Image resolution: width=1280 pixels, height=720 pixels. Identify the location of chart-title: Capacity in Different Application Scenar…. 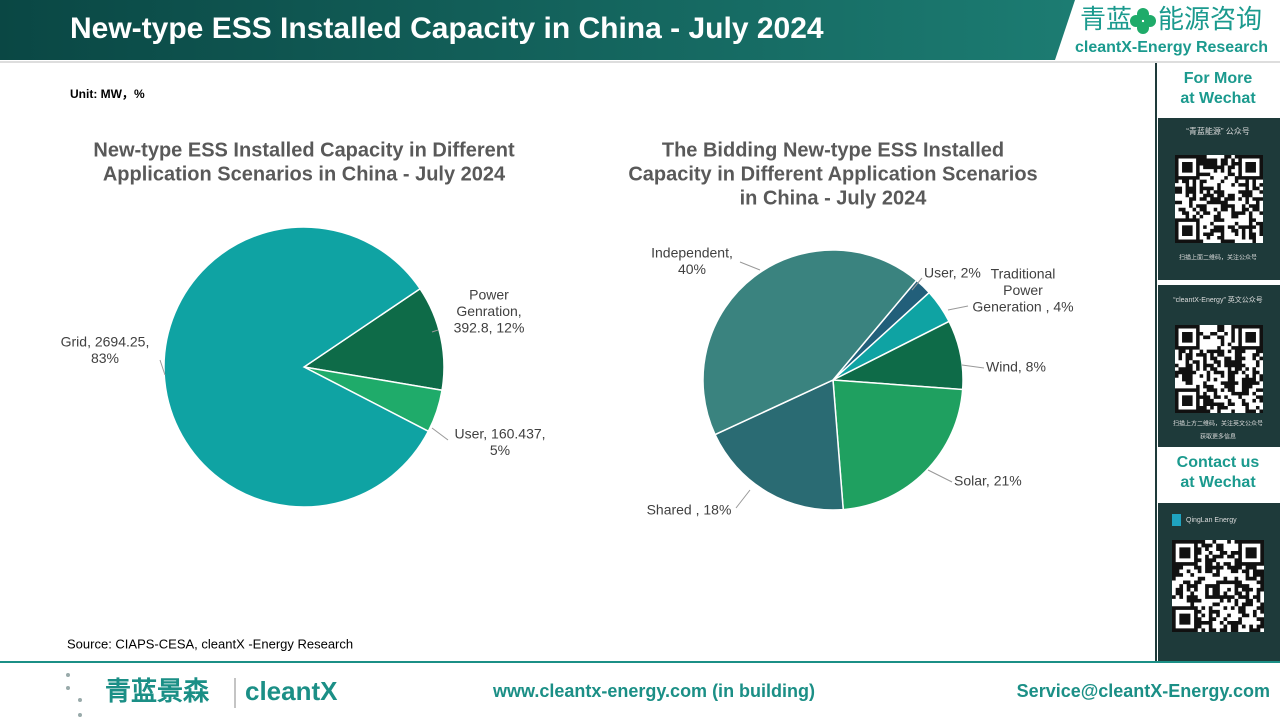
(832, 174).